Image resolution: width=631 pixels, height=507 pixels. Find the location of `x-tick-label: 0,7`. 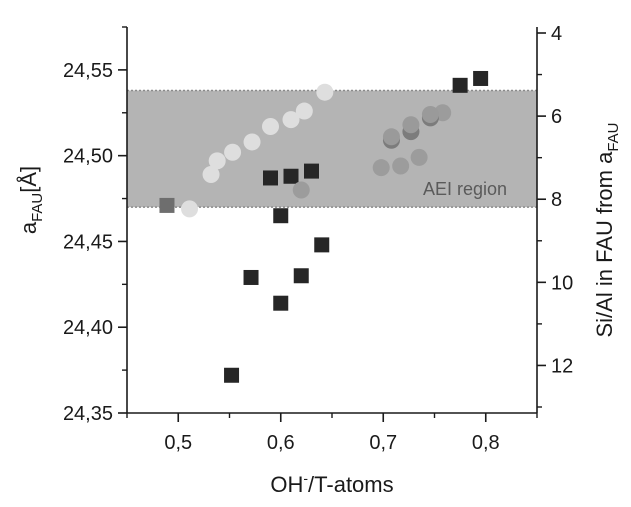

x-tick-label: 0,7 is located at coordinates (383, 443).